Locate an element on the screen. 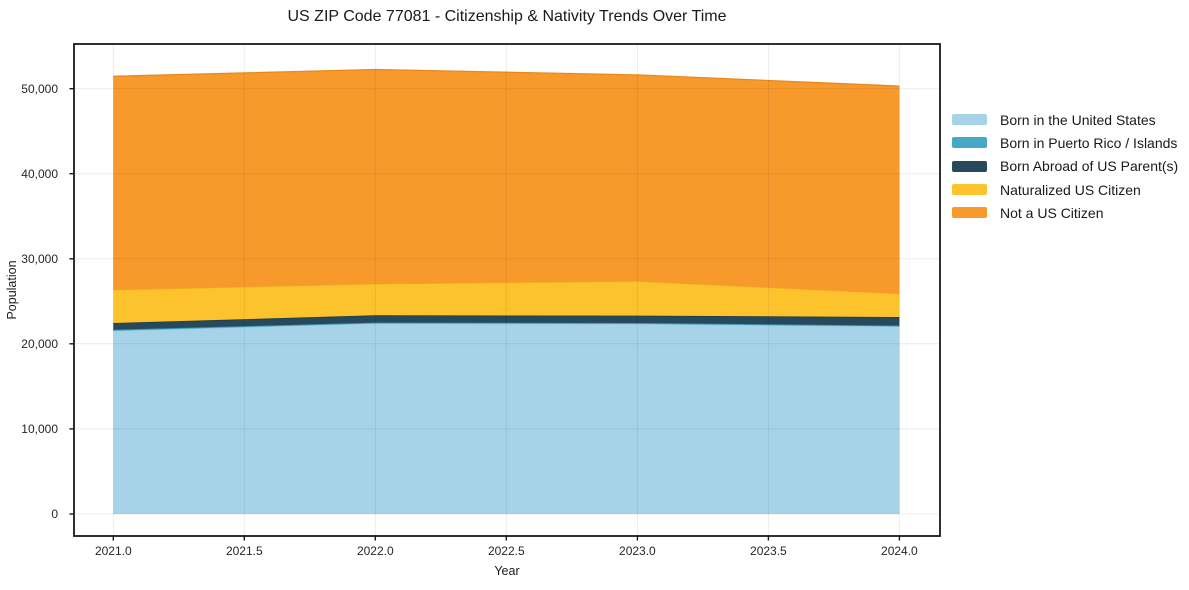 The height and width of the screenshot is (590, 1189). x-tick-label: 2021.5 is located at coordinates (244, 551).